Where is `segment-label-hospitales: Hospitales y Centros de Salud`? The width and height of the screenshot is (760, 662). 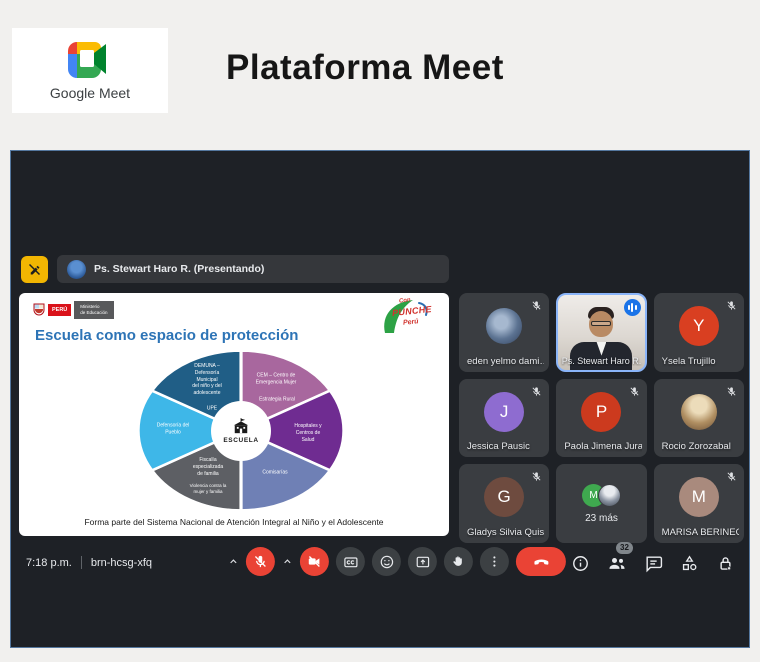
segment-label-hospitales: Hospitales y Centros de Salud is located at coordinates (308, 432).